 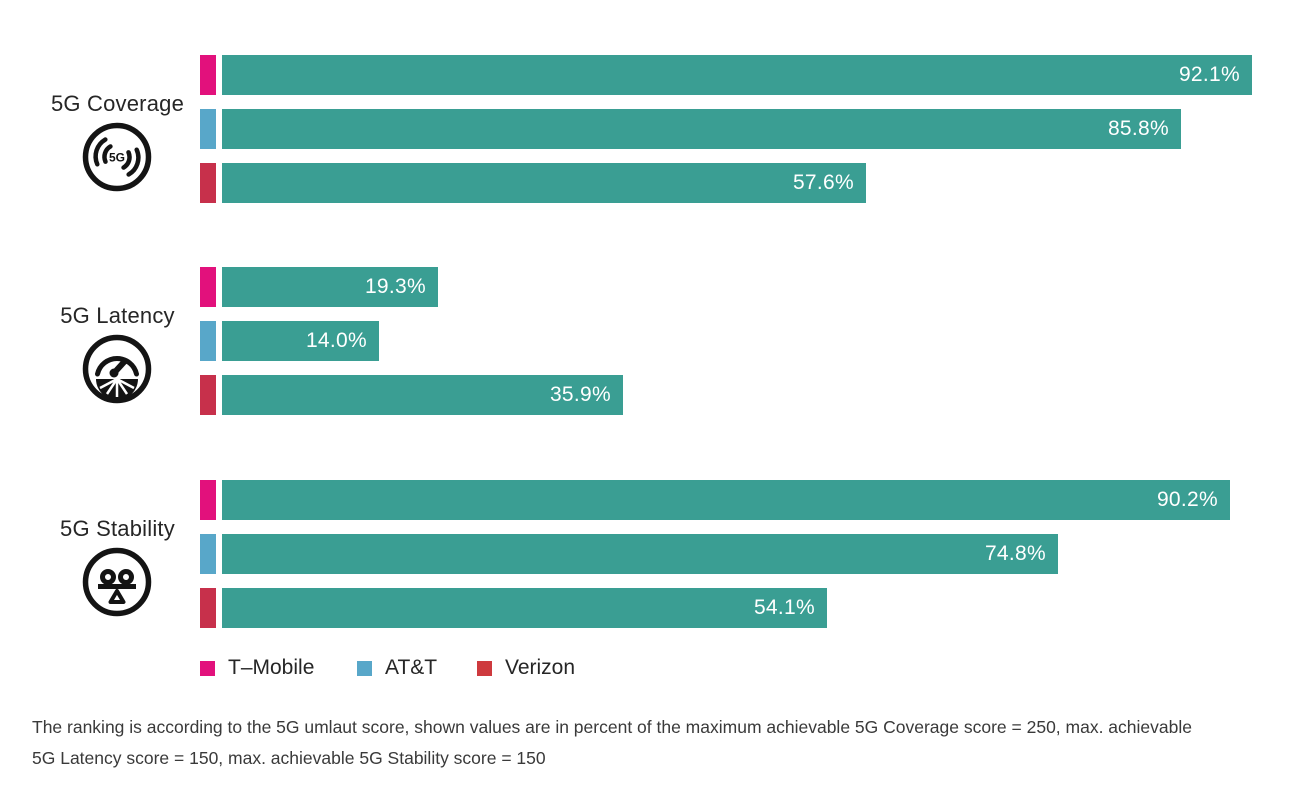 I want to click on value-bar: 57.6%, so click(x=544, y=183).